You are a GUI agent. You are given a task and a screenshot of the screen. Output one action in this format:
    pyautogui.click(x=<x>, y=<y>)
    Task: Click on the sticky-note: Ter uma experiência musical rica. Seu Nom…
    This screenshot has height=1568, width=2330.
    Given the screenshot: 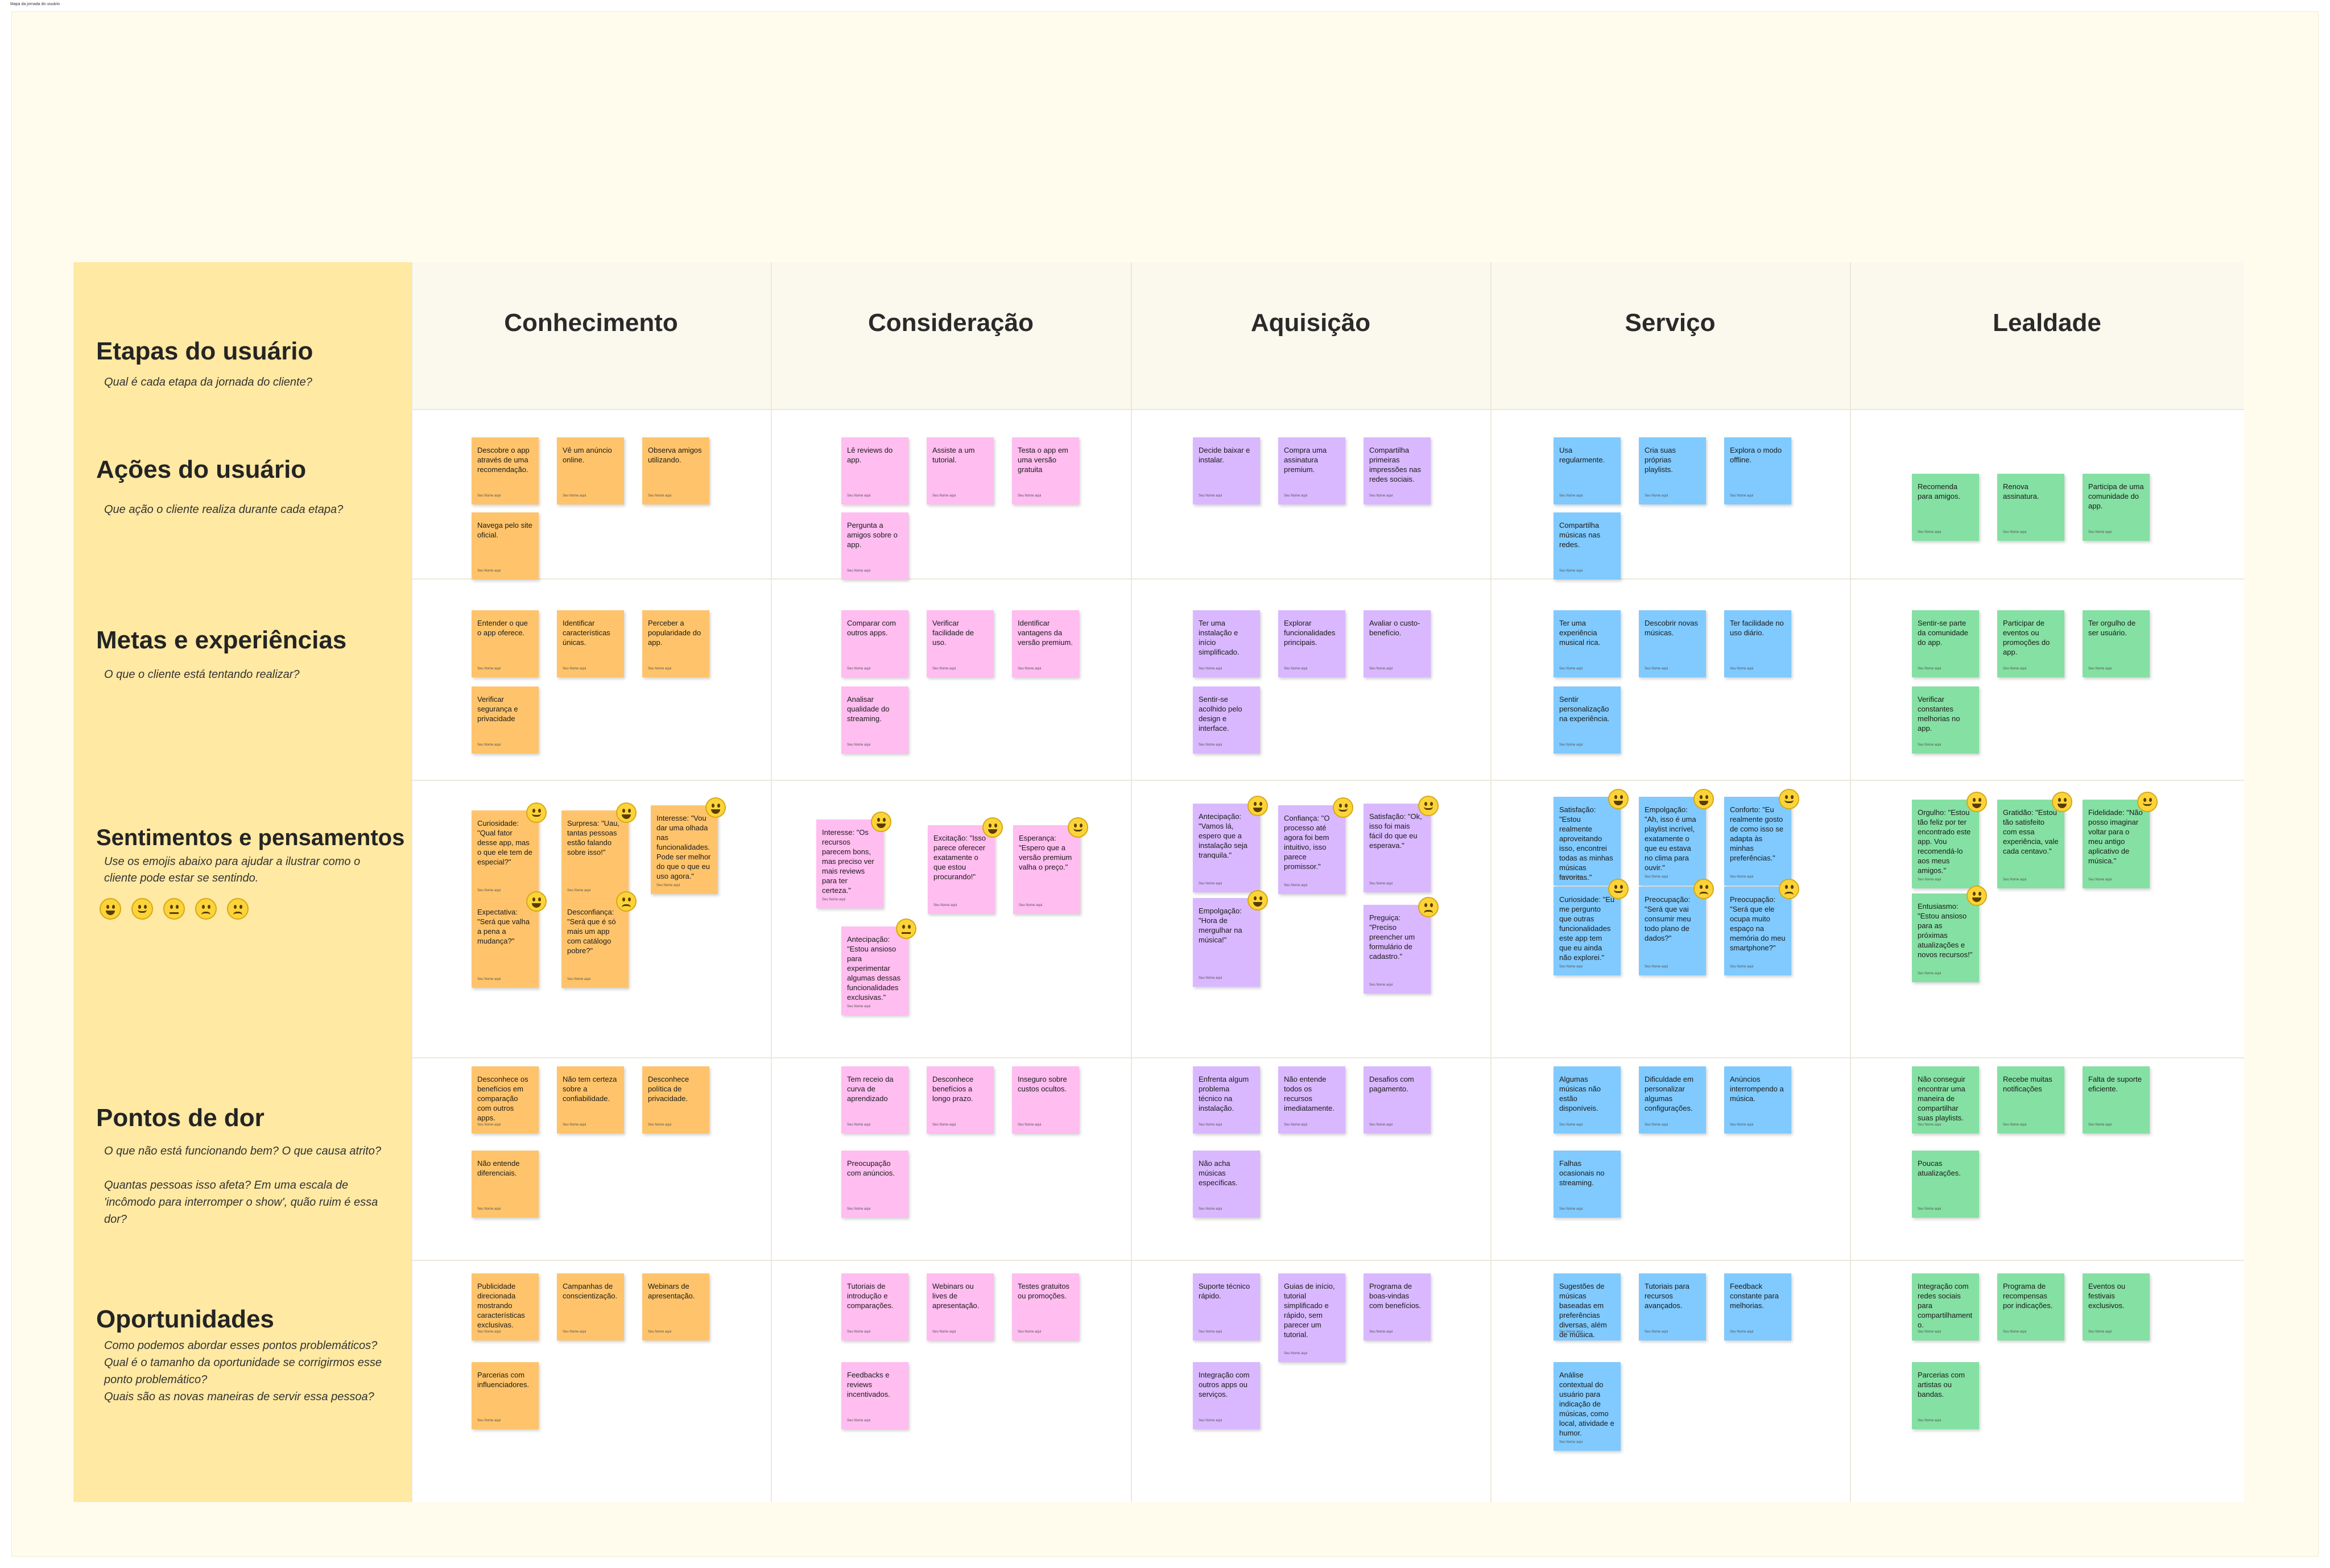 What is the action you would take?
    pyautogui.click(x=1587, y=643)
    